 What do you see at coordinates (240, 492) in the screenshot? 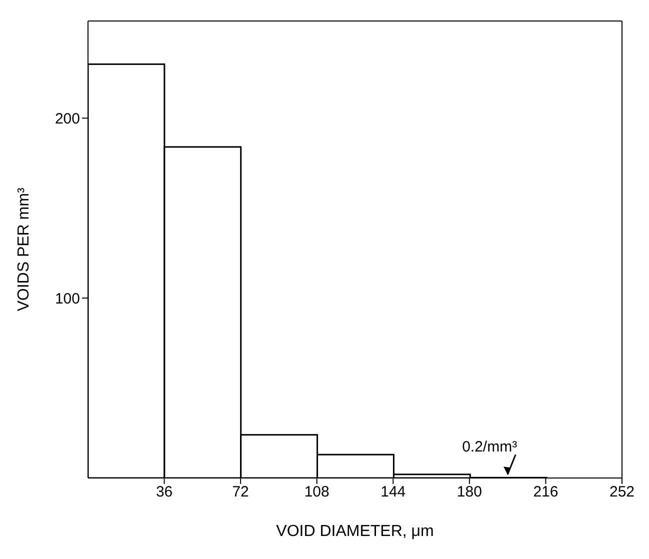
I see `x-tick-label: 72` at bounding box center [240, 492].